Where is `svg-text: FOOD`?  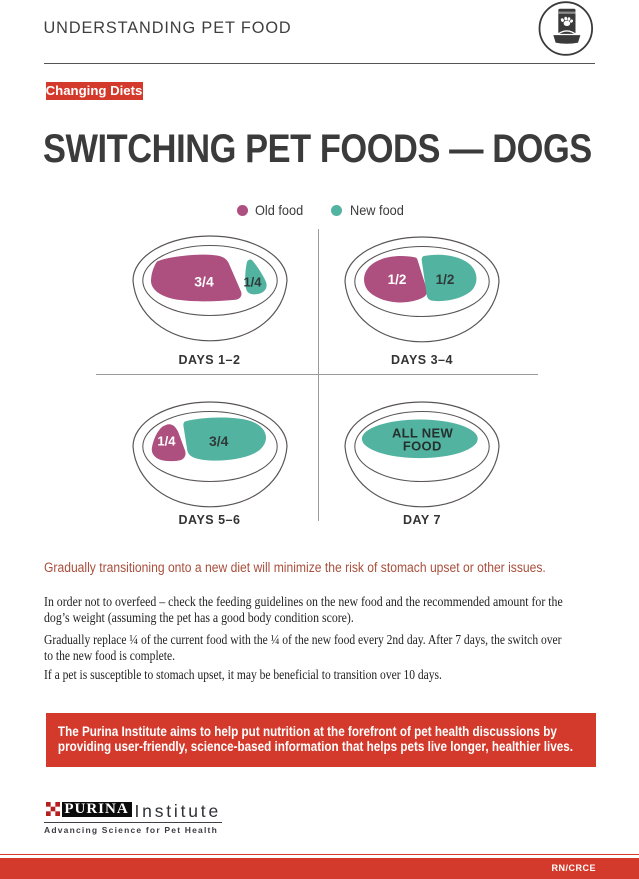 svg-text: FOOD is located at coordinates (422, 445).